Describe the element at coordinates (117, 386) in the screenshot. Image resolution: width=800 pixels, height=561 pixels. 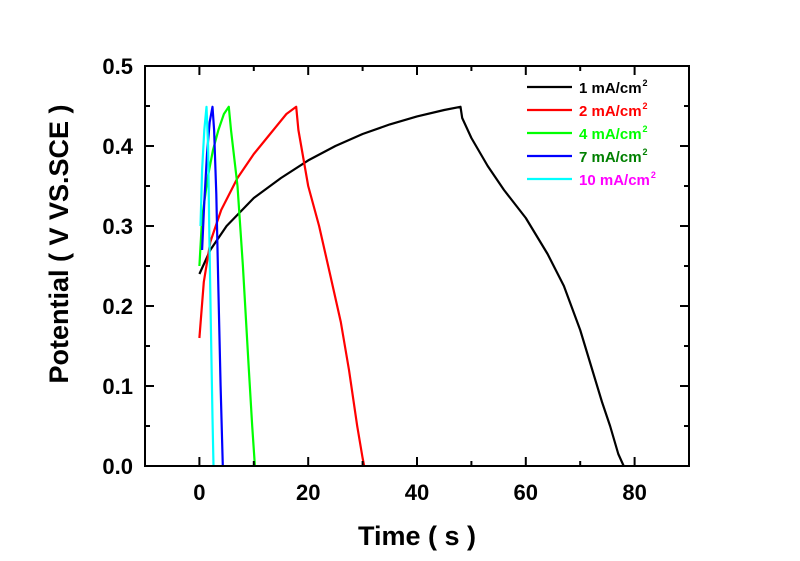
I see `y-tick-label: 0.1` at that location.